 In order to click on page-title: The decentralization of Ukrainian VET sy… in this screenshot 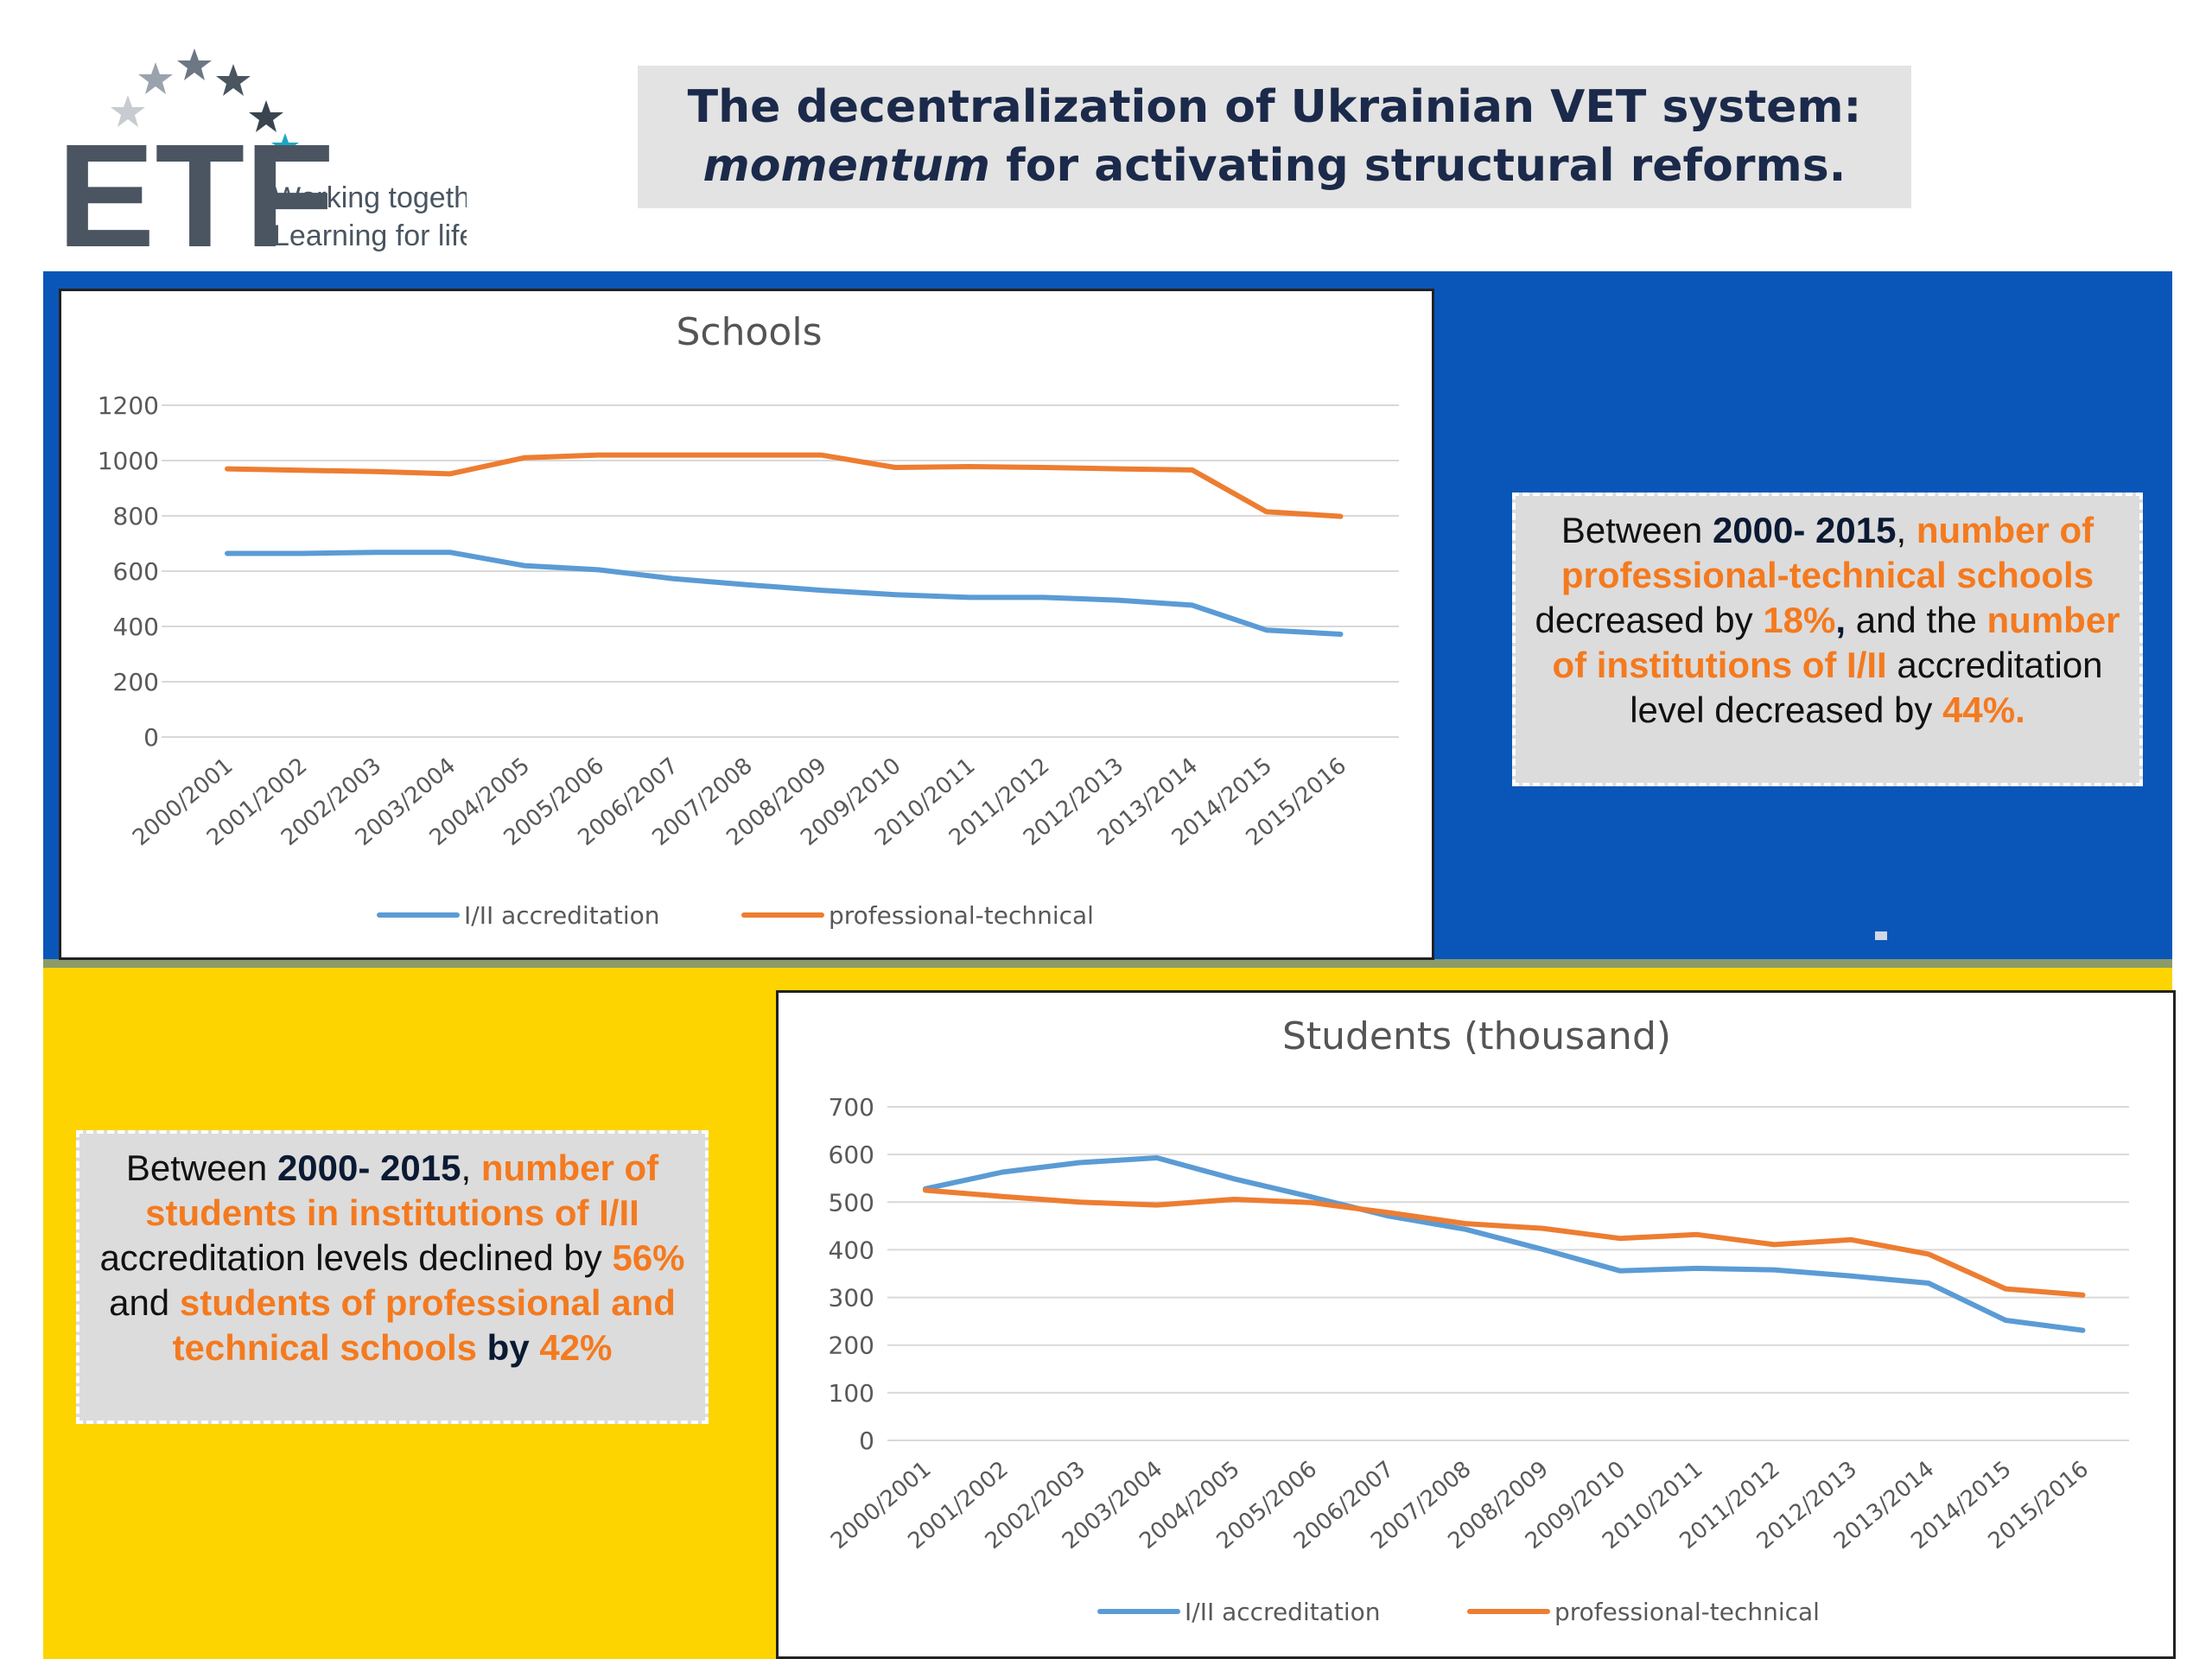, I will do `click(1274, 137)`.